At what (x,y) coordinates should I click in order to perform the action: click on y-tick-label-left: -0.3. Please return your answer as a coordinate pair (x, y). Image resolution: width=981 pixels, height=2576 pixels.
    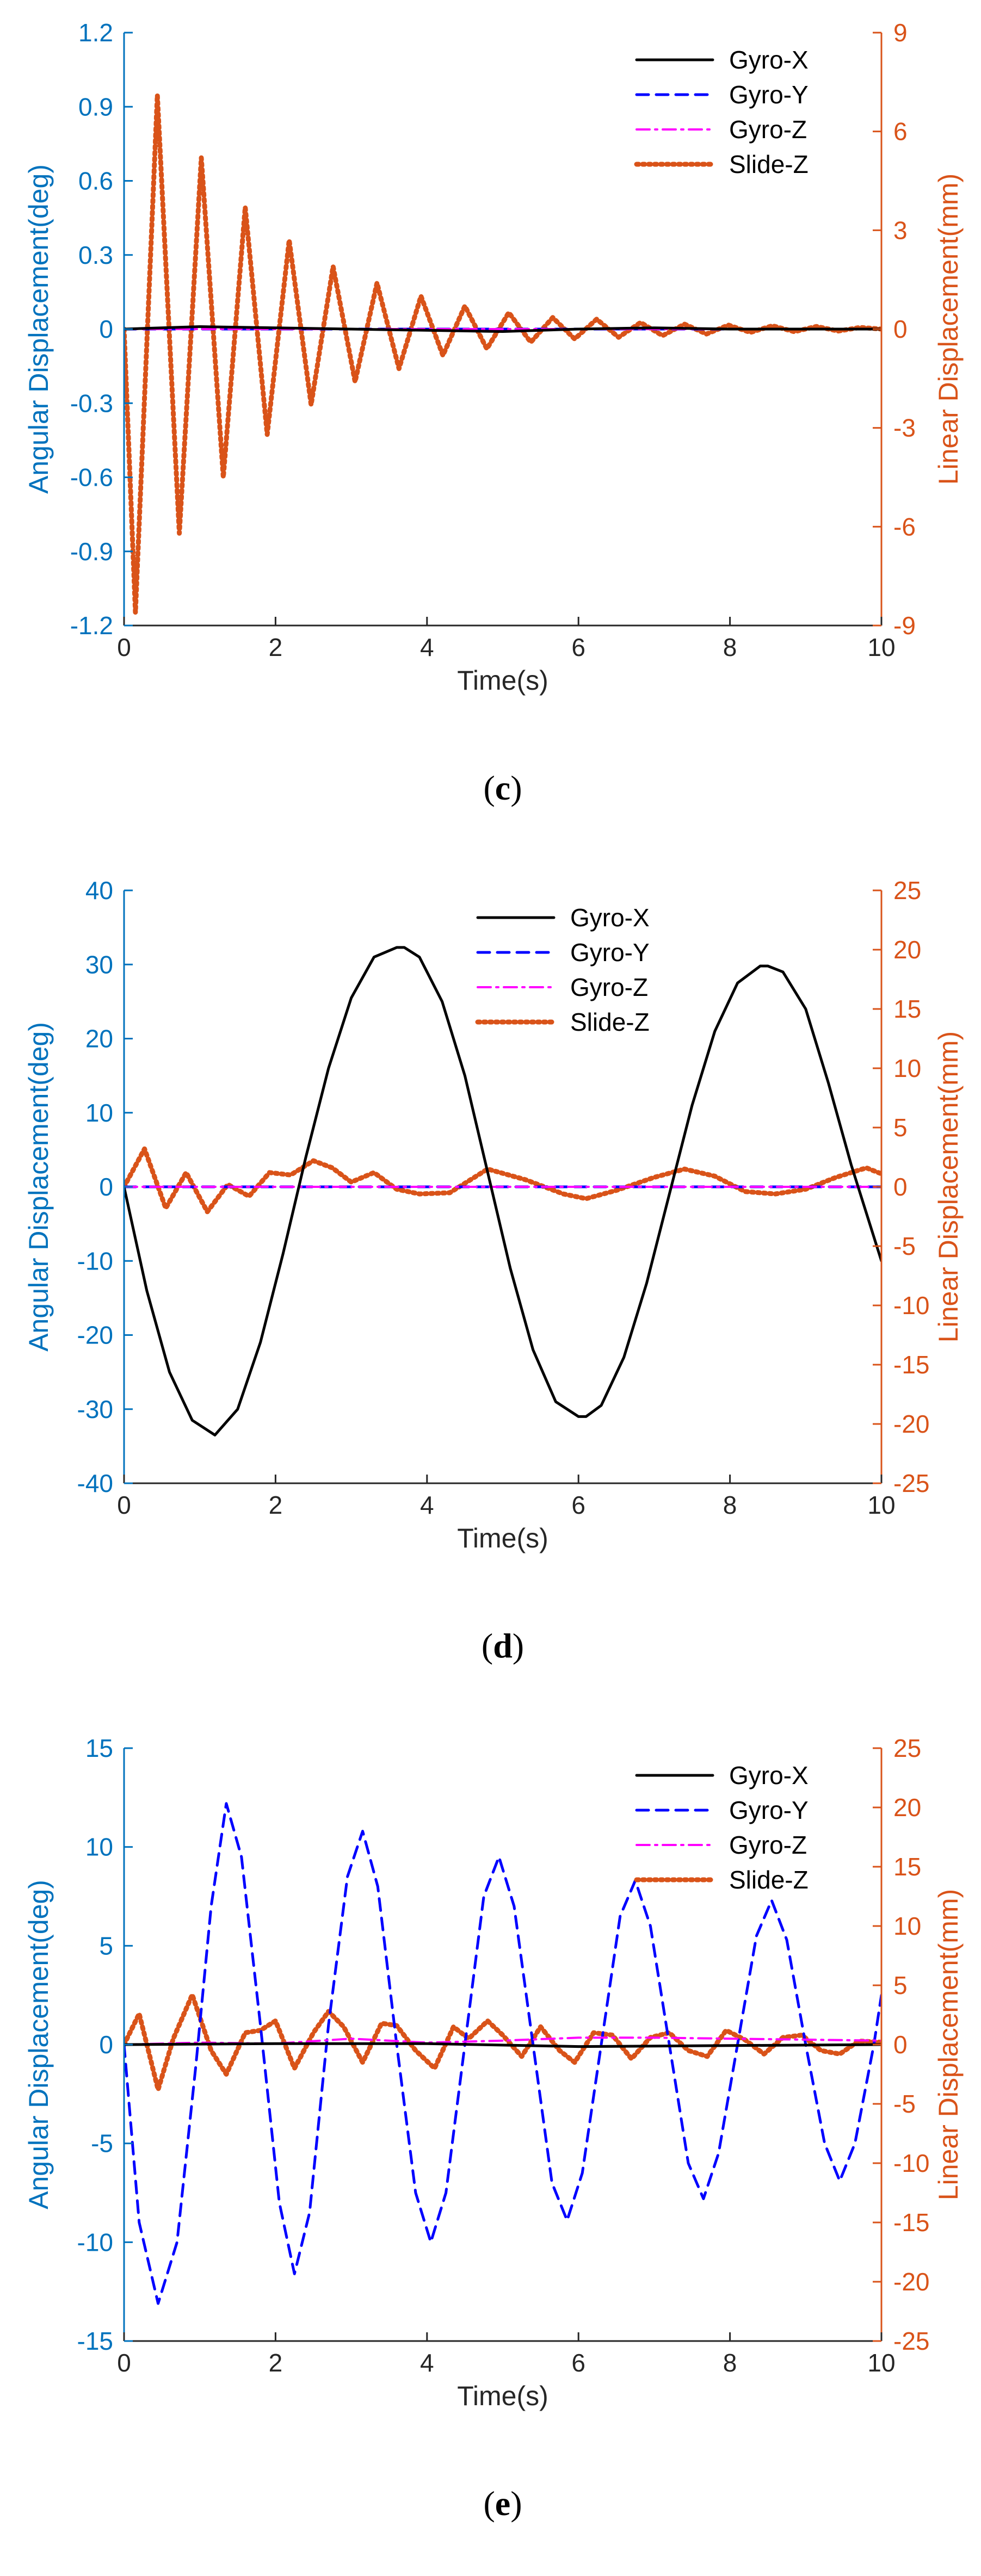
    Looking at the image, I should click on (91, 403).